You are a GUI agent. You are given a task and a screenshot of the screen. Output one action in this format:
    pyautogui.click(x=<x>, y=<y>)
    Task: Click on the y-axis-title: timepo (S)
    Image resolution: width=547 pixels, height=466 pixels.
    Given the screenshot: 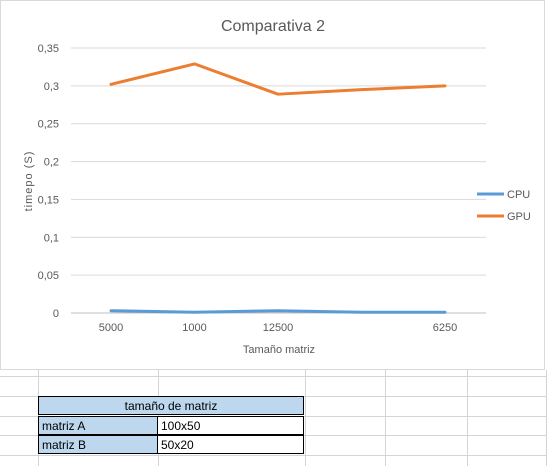 What is the action you would take?
    pyautogui.click(x=29, y=181)
    